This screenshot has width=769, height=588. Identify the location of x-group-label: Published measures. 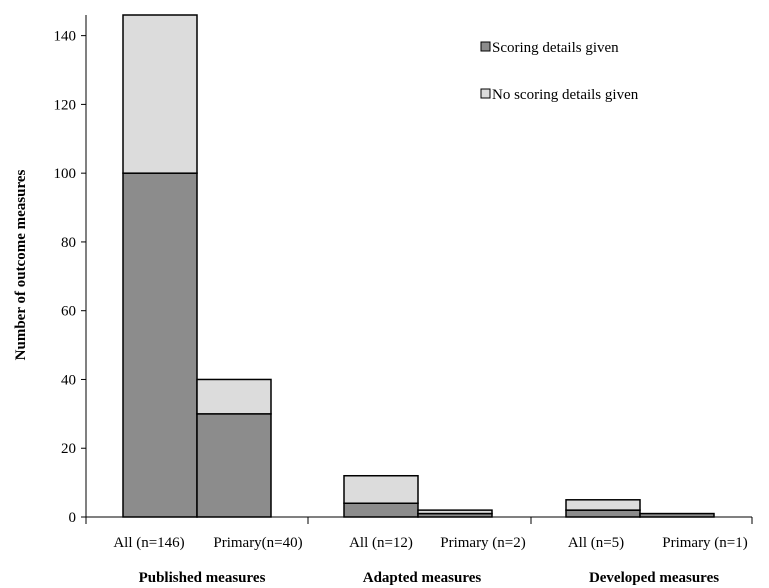
(202, 578).